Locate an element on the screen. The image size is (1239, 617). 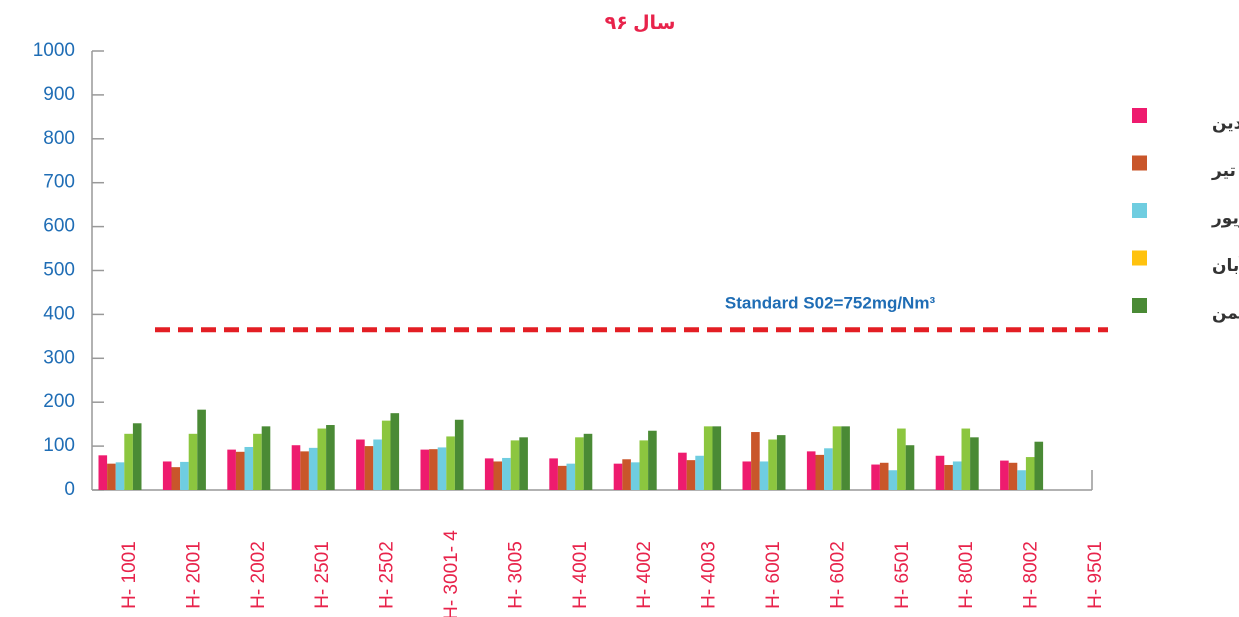
y-tick-label: 1000 is located at coordinates (54, 50).